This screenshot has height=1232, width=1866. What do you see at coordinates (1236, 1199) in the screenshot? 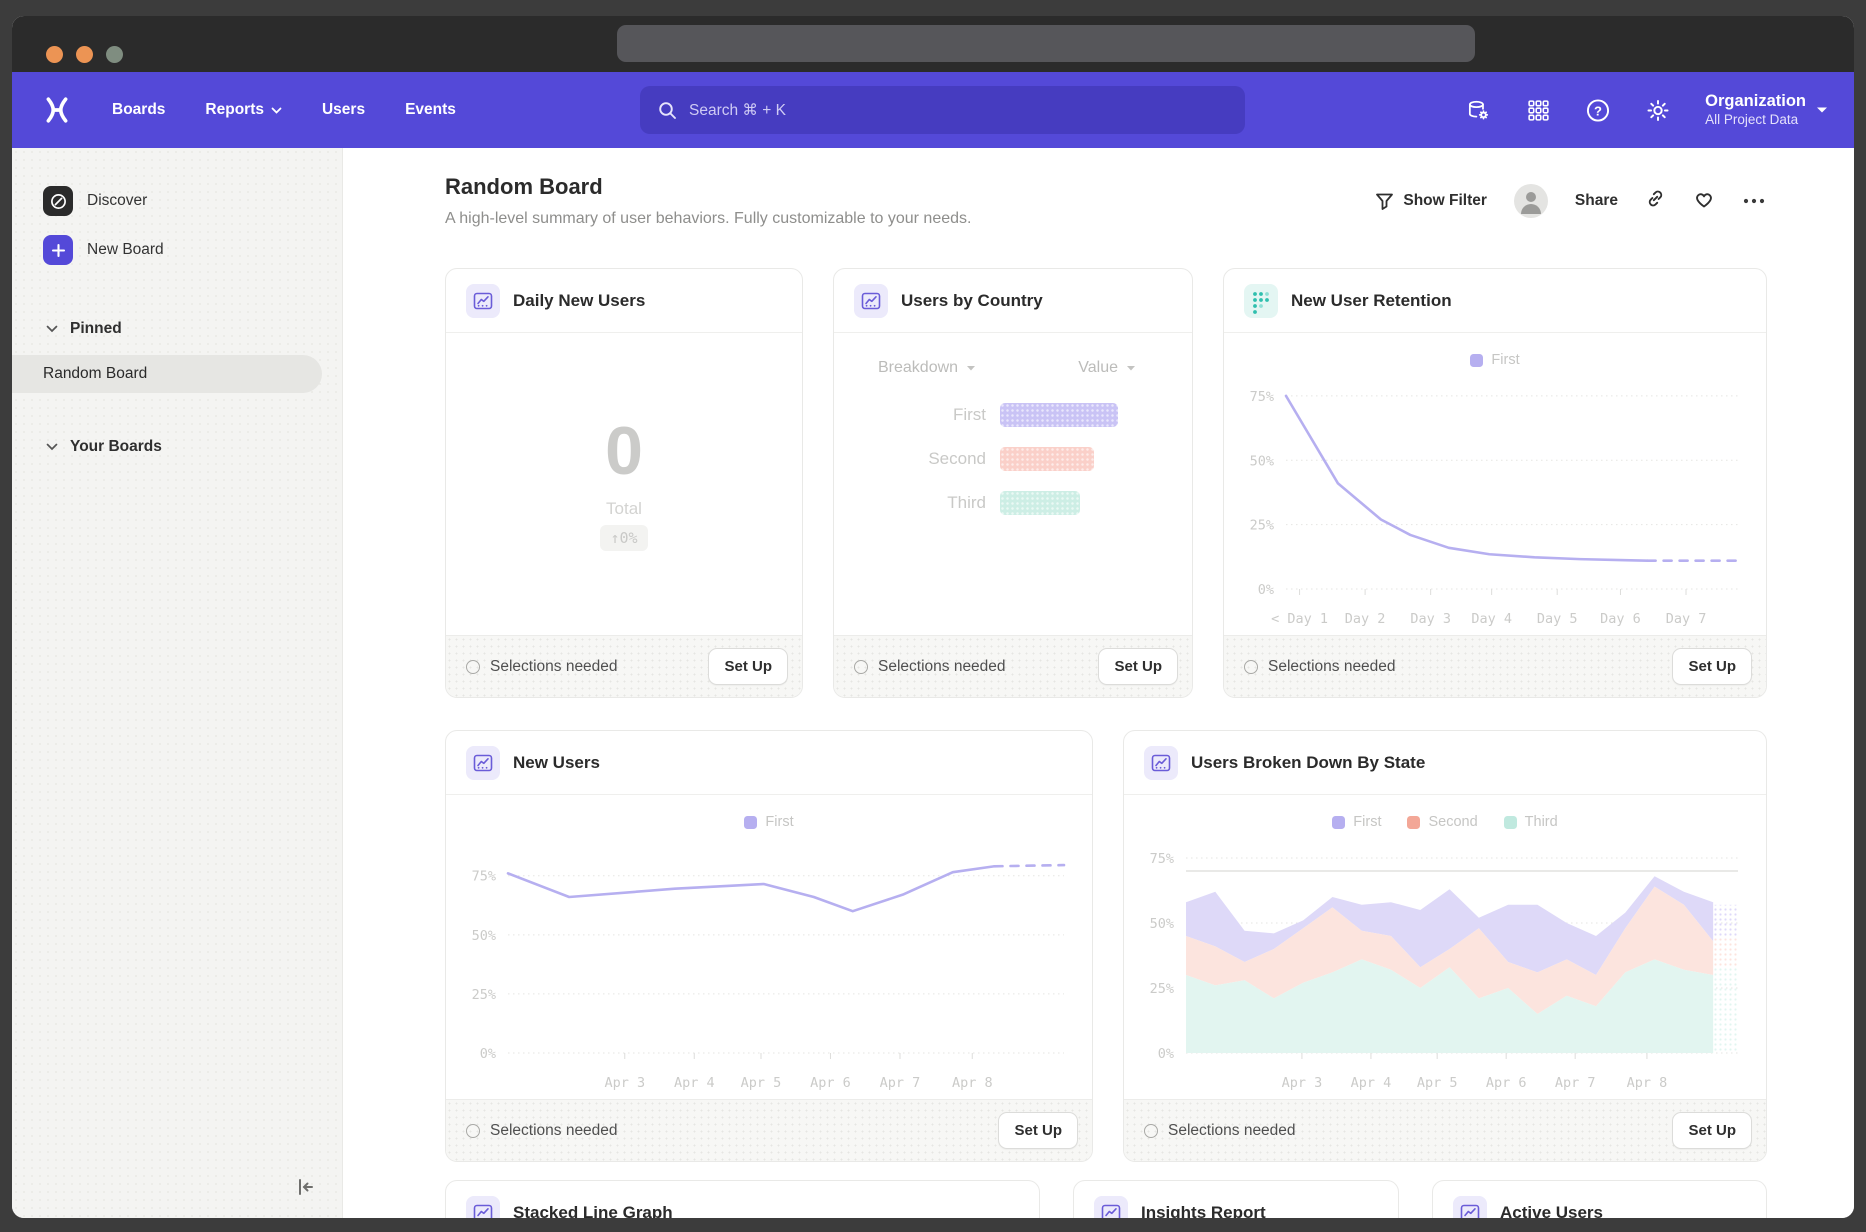
I see `card-insights-report: Insights Report` at bounding box center [1236, 1199].